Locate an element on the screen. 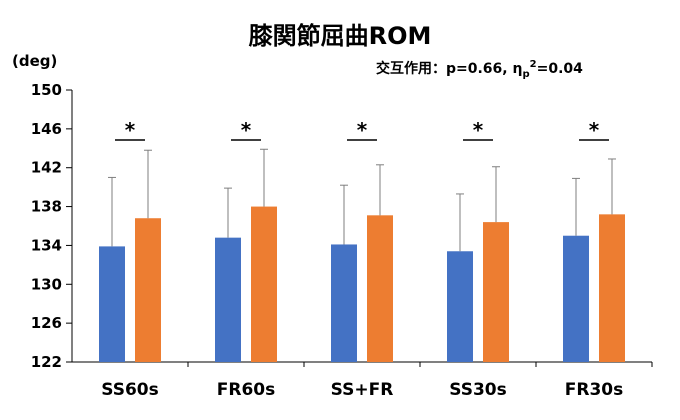 The width and height of the screenshot is (680, 420). y-tick-label: 130 is located at coordinates (46, 284).